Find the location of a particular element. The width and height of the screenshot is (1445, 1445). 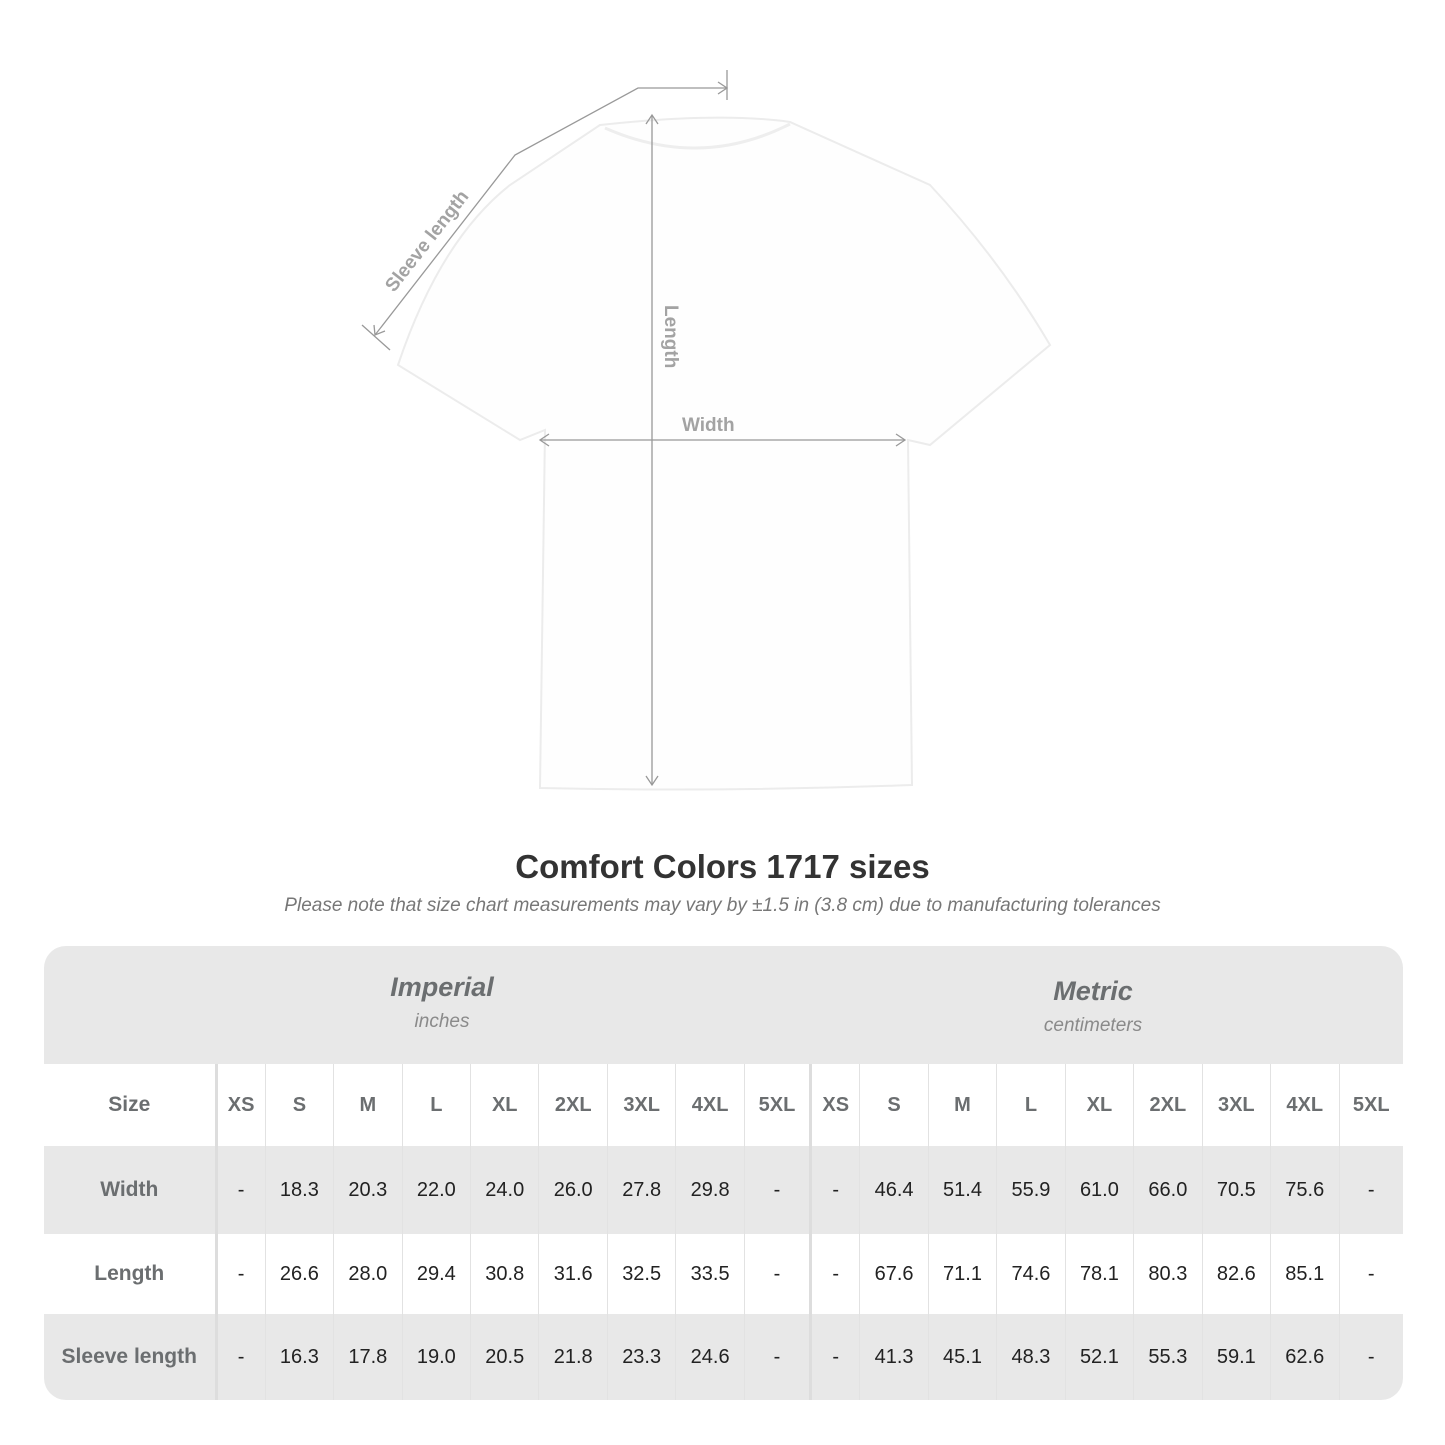

metric-value-cell: 55.9 is located at coordinates (1031, 1190).